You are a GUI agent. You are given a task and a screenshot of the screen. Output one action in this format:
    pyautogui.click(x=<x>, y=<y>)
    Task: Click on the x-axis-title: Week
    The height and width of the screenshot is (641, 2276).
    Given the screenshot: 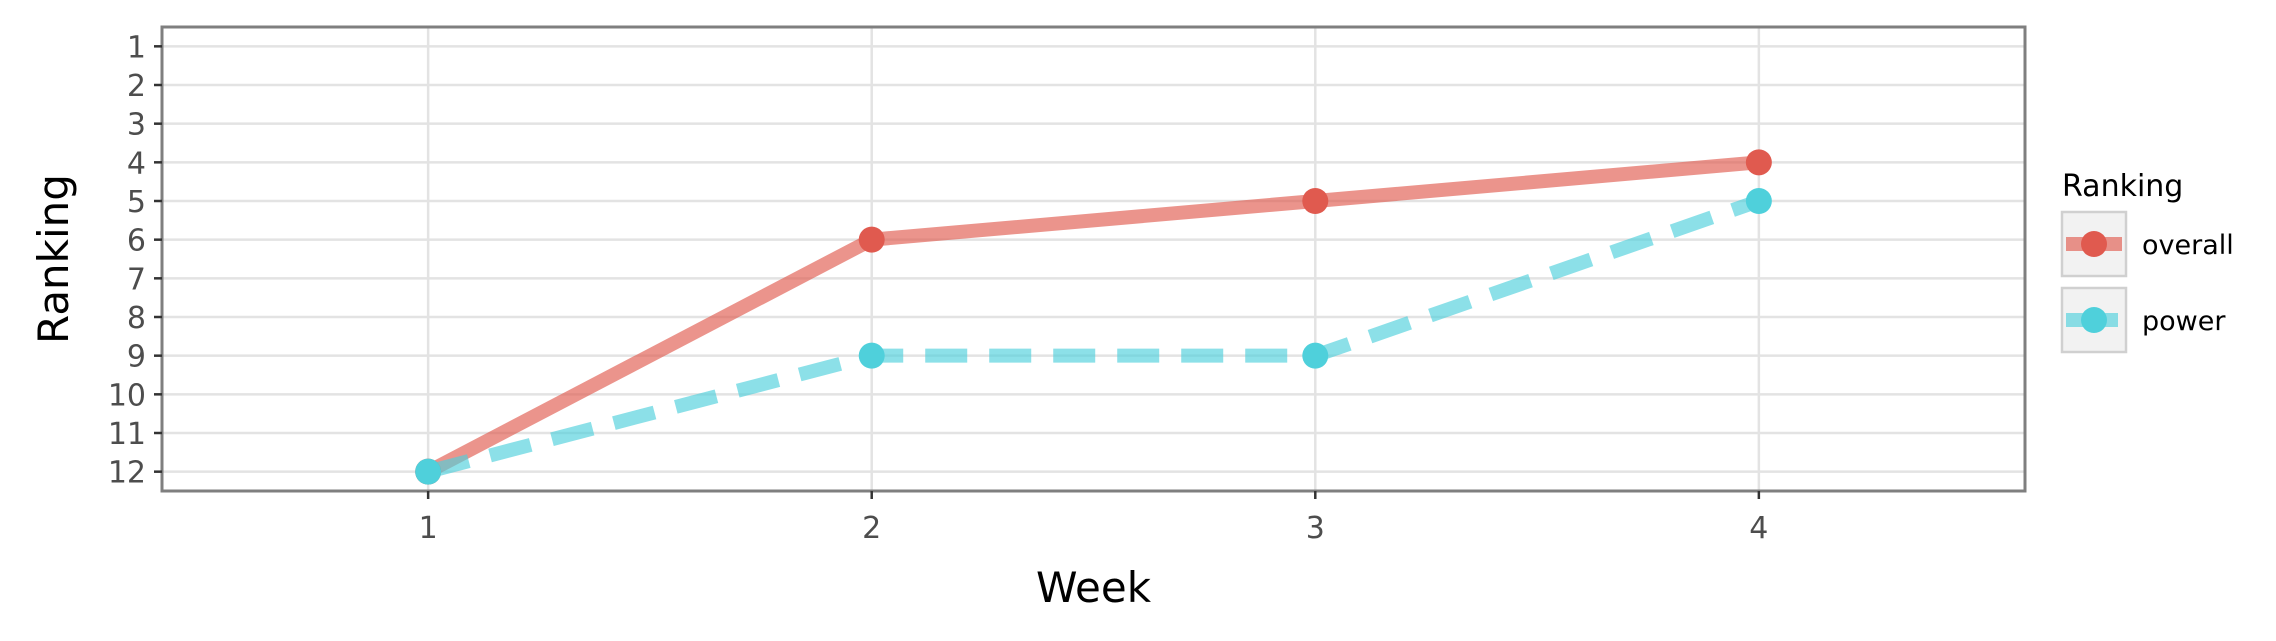 What is the action you would take?
    pyautogui.click(x=1094, y=587)
    